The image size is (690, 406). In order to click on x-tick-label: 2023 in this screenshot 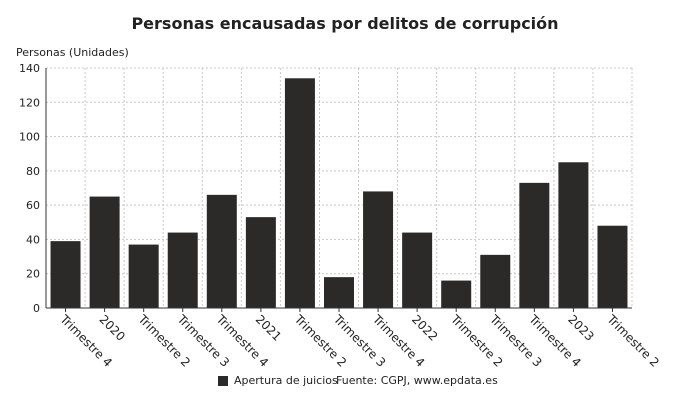, I will do `click(580, 327)`.